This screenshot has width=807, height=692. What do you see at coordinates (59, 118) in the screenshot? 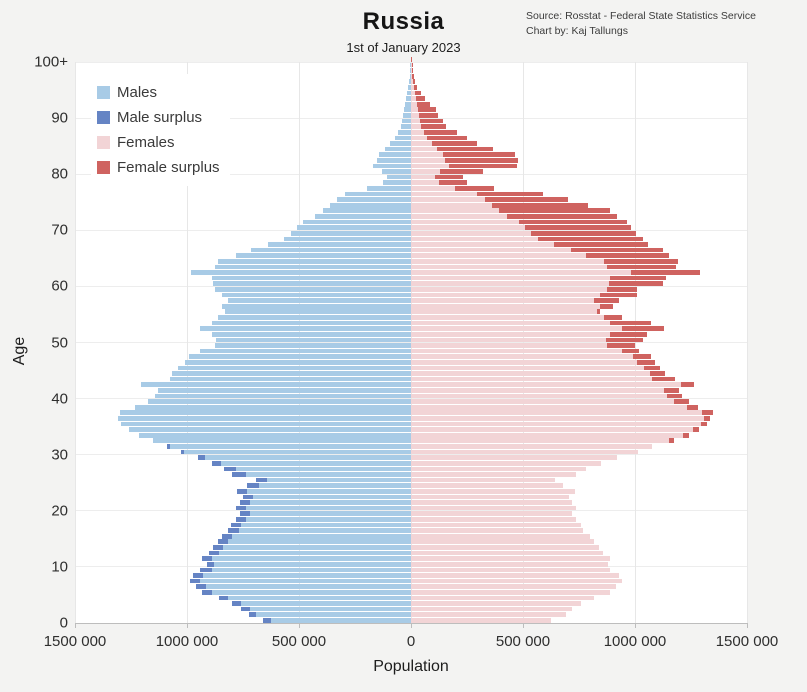
I see `y-tick-label-90: 90` at bounding box center [59, 118].